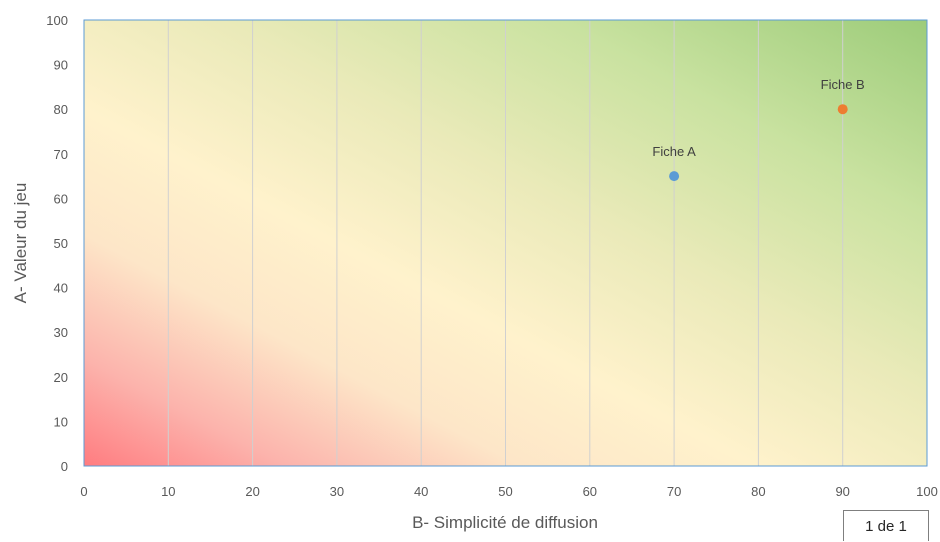 Image resolution: width=940 pixels, height=542 pixels. What do you see at coordinates (590, 491) in the screenshot?
I see `x-tick-label: 60` at bounding box center [590, 491].